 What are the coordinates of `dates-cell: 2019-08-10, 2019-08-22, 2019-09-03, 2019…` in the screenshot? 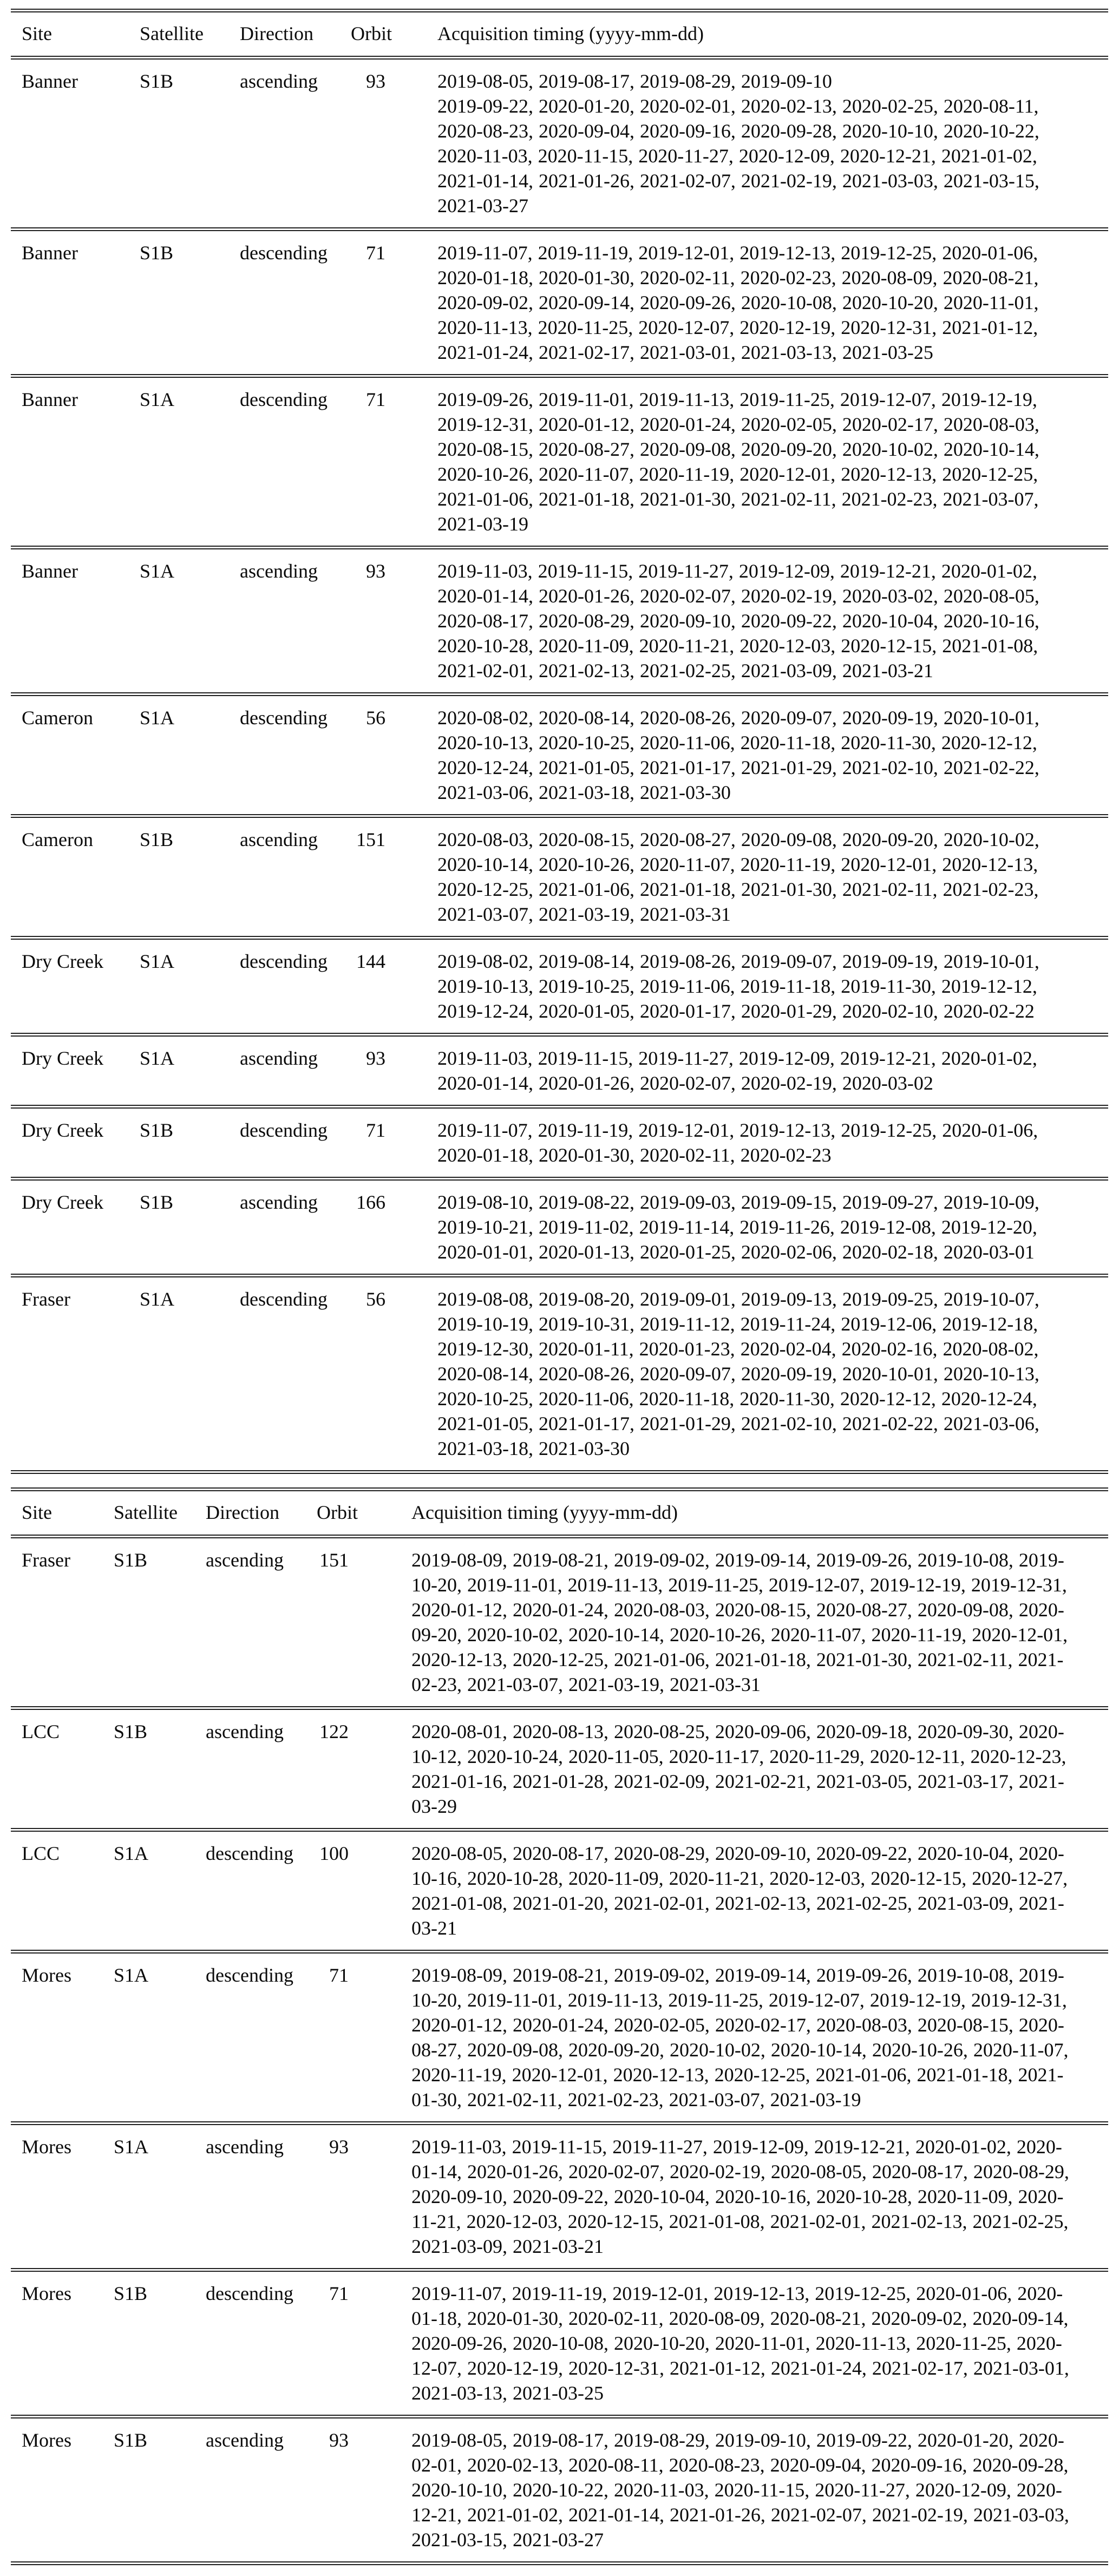 It's located at (738, 1227).